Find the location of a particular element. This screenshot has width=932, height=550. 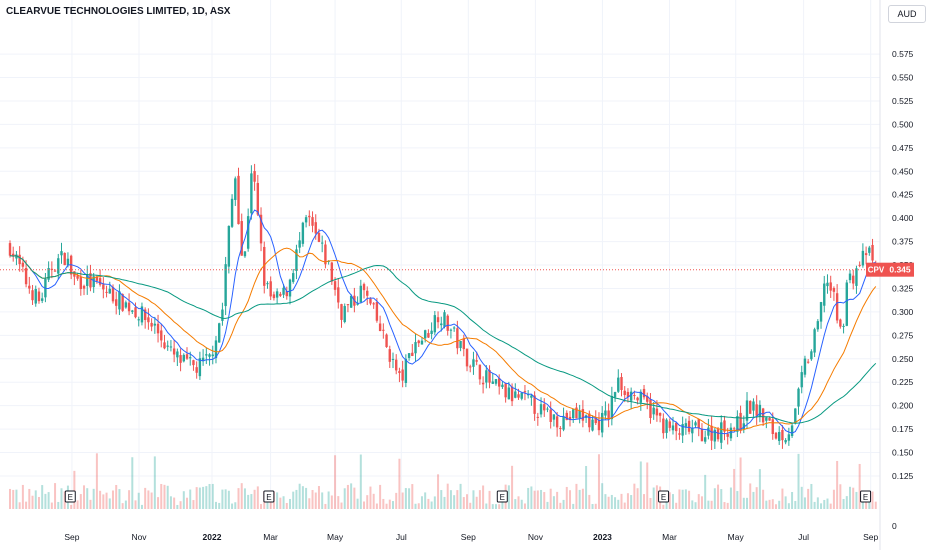

y-tick-label: 0.475 is located at coordinates (903, 148).